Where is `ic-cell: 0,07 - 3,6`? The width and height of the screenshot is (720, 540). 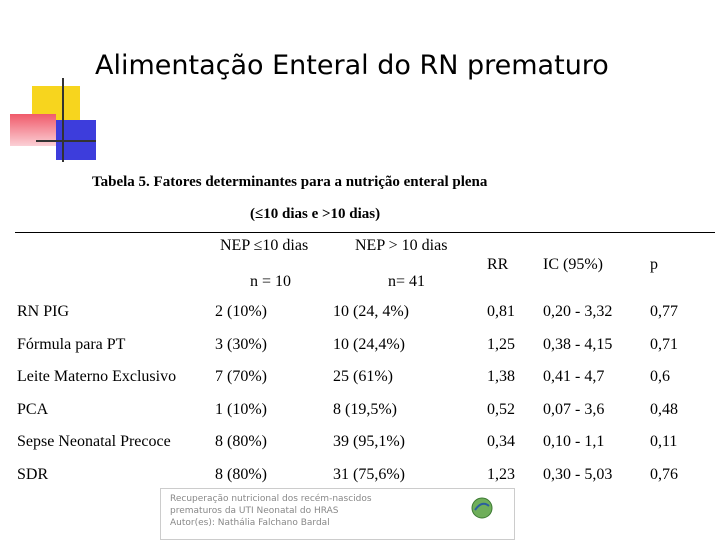 ic-cell: 0,07 - 3,6 is located at coordinates (574, 409).